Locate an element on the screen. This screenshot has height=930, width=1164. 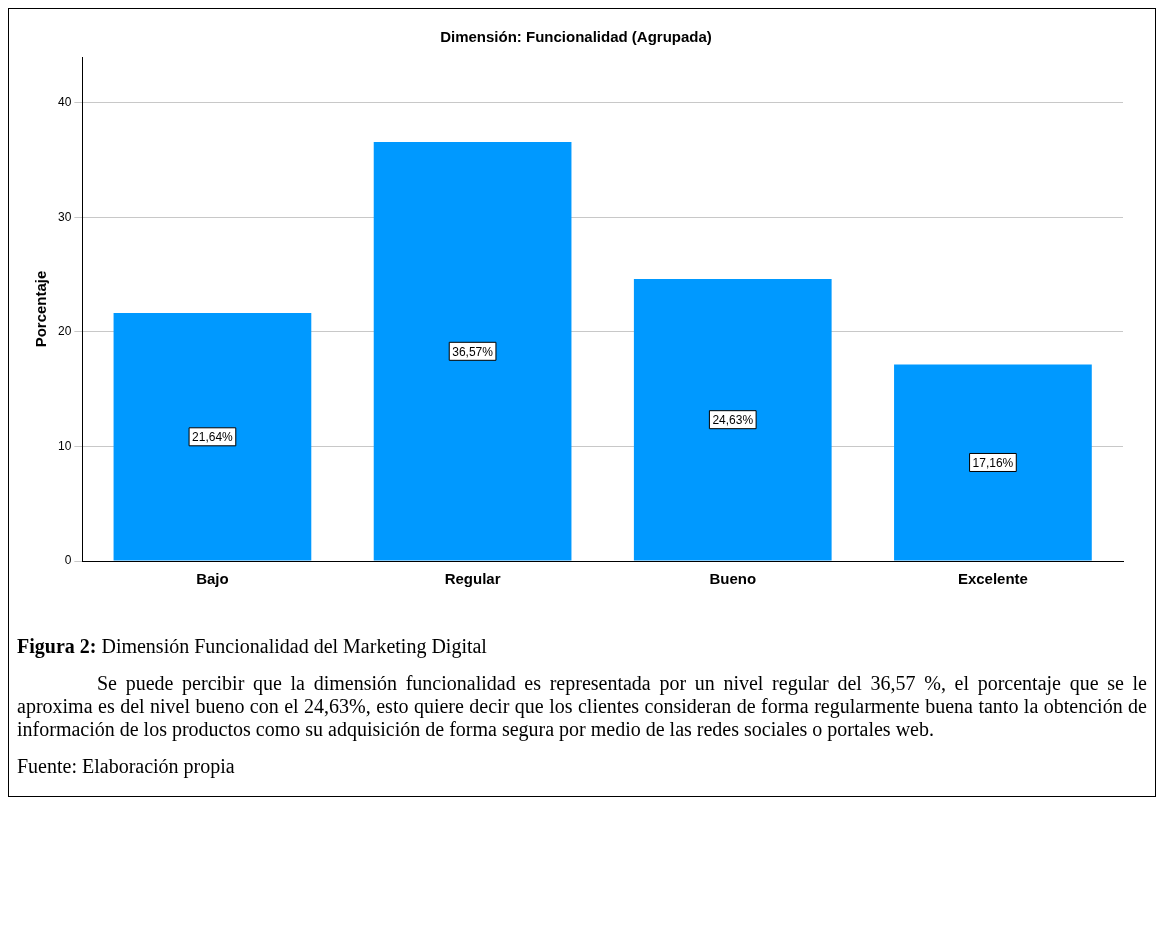
data-label: 21,64% is located at coordinates (213, 437).